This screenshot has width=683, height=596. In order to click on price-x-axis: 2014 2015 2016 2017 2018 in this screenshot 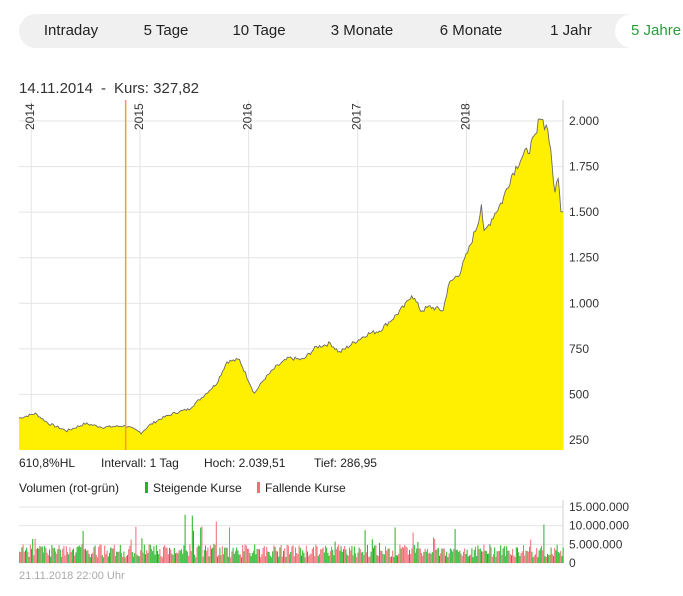, I will do `click(247, 116)`.